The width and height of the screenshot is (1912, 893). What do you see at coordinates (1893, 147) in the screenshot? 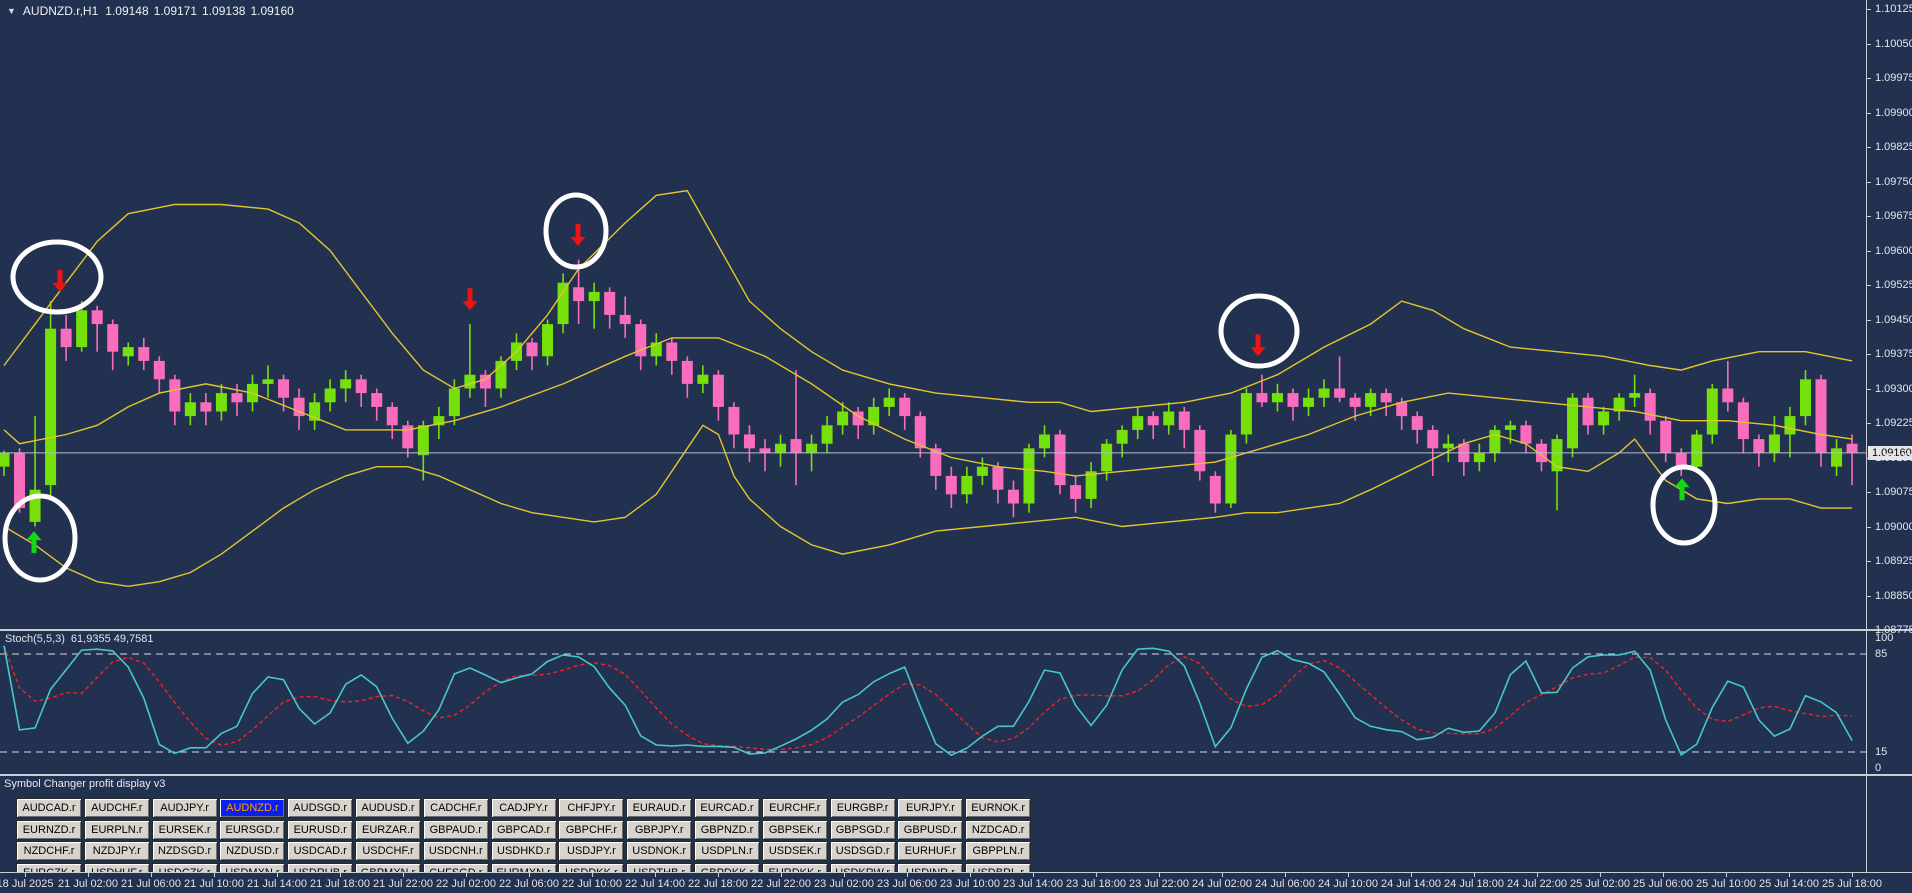
I see `price-label: 1.09825` at bounding box center [1893, 147].